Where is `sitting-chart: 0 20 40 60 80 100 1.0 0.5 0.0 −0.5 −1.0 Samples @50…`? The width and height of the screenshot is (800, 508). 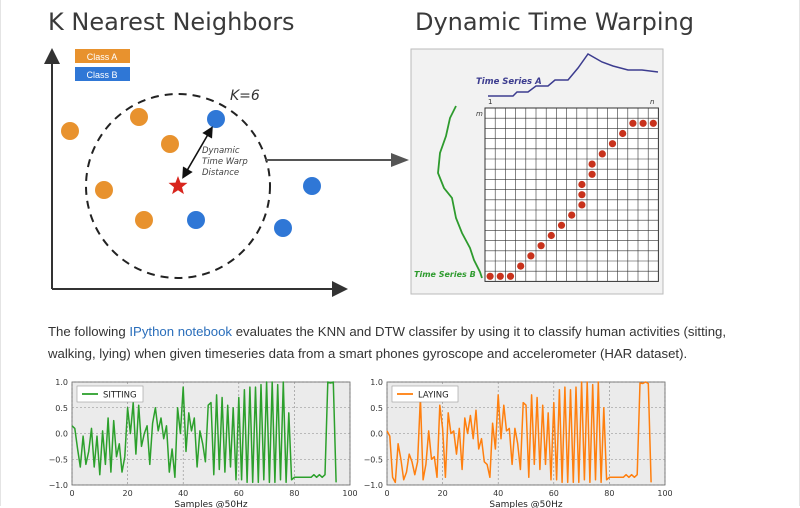 sitting-chart: 0 20 40 60 80 100 1.0 0.5 0.0 −0.5 −1.0 Samples @50… is located at coordinates (203, 443).